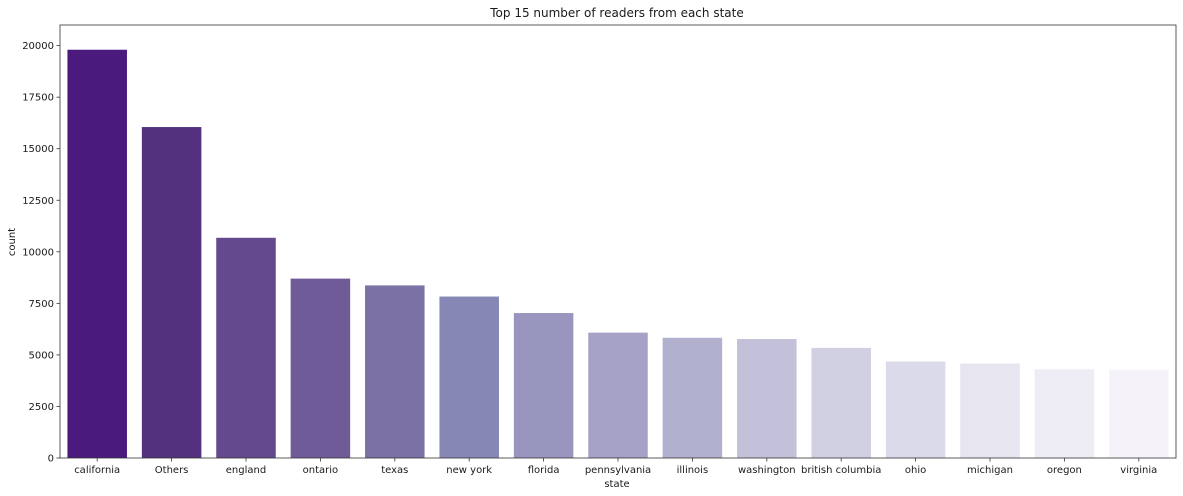 The image size is (1183, 496). What do you see at coordinates (841, 402) in the screenshot?
I see `bar-british-columbia` at bounding box center [841, 402].